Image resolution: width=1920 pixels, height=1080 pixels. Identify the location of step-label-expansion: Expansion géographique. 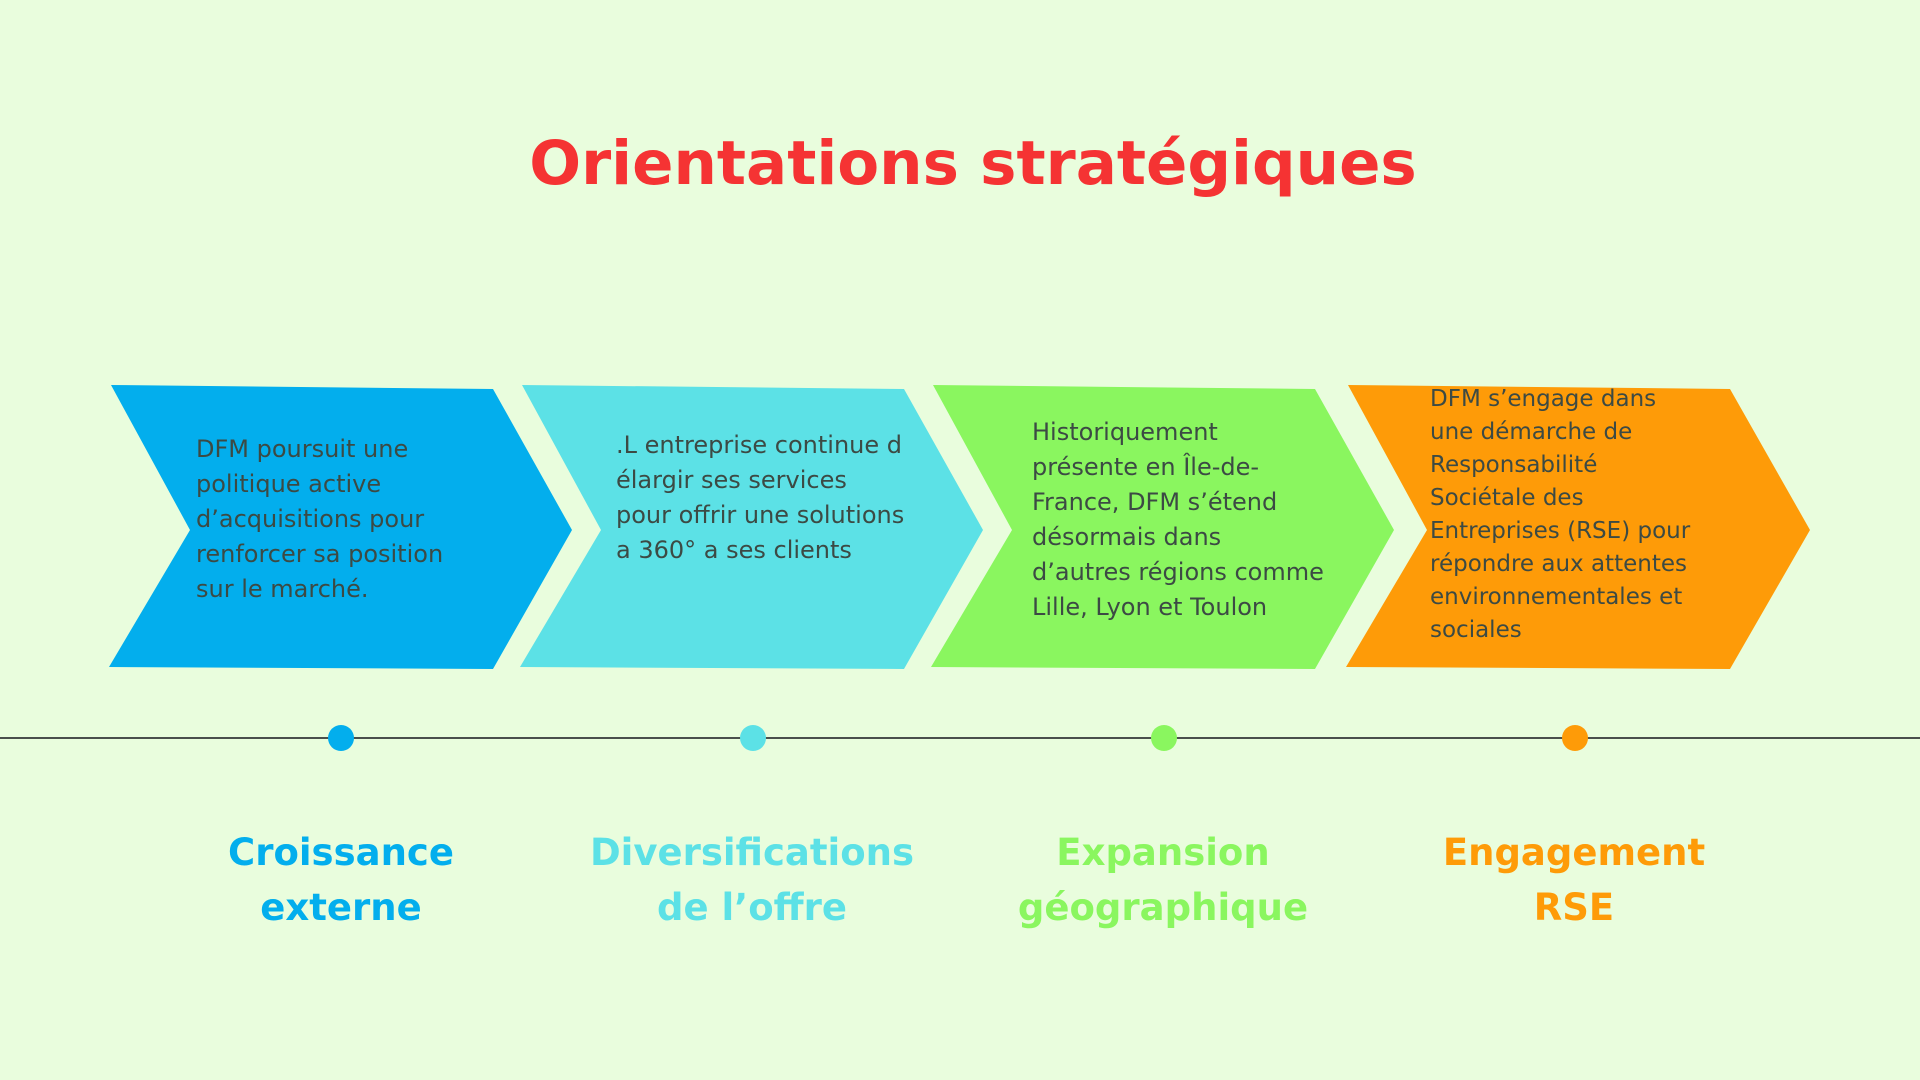
(1163, 880).